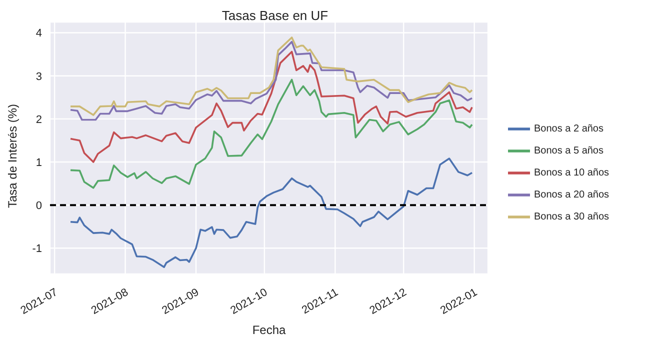 This screenshot has width=650, height=345. I want to click on y-tick-label: -1, so click(37, 249).